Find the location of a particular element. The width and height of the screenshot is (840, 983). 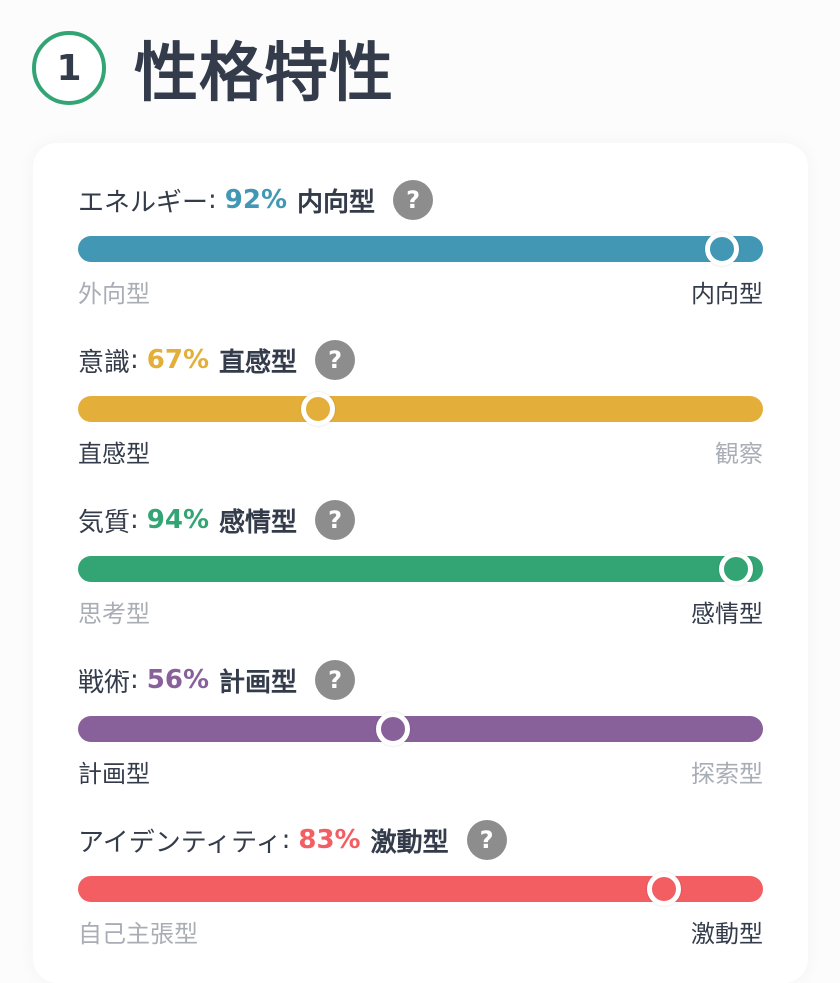

trait-heading: アイデンティティ: 83% 激動型 ? is located at coordinates (420, 840).